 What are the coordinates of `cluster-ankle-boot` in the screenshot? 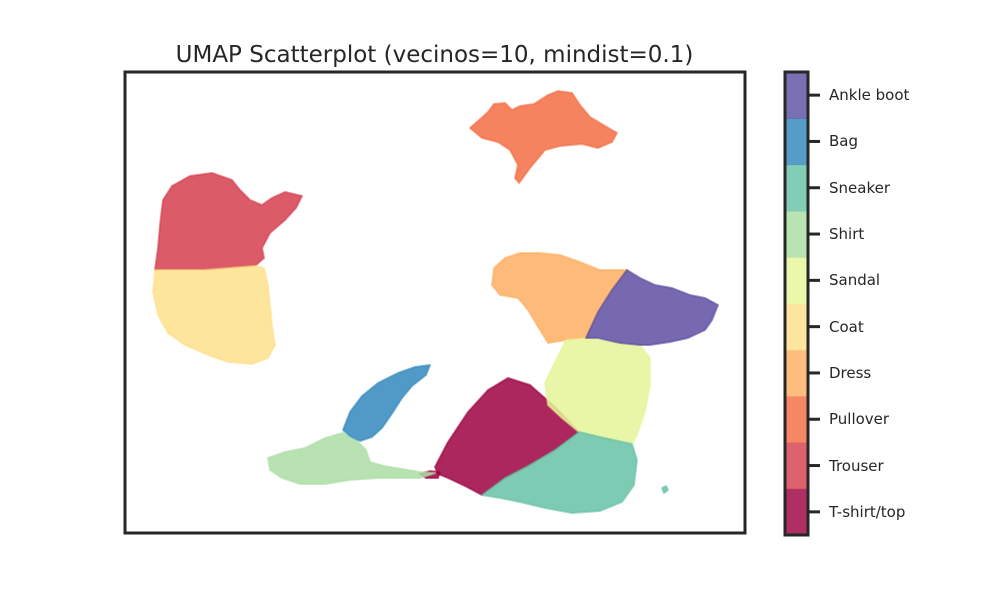 It's located at (652, 307).